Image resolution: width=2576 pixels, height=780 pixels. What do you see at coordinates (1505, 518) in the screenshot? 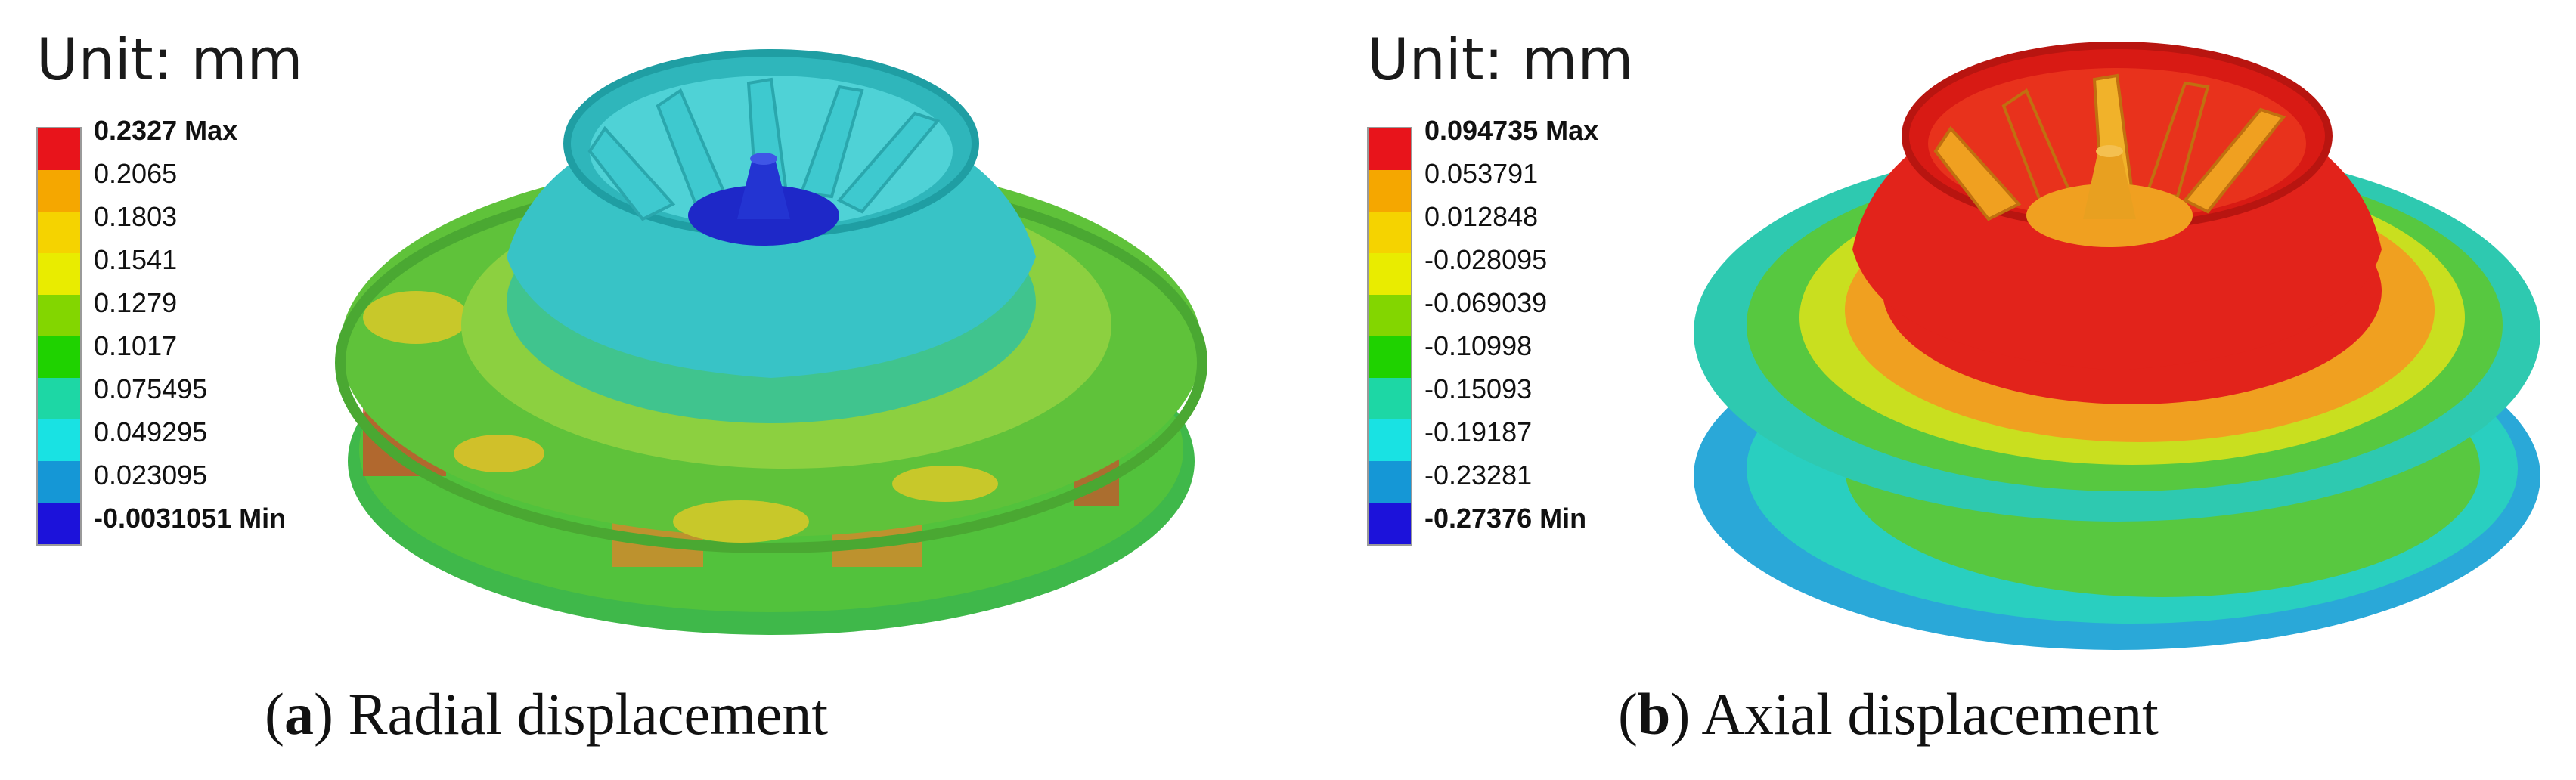
I see `legend-min-label: -0.27376 Min` at bounding box center [1505, 518].